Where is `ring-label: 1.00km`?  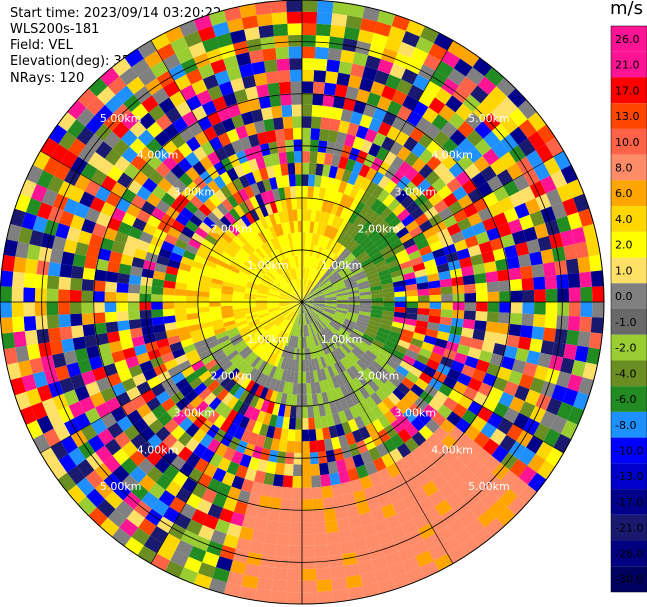
ring-label: 1.00km is located at coordinates (268, 265).